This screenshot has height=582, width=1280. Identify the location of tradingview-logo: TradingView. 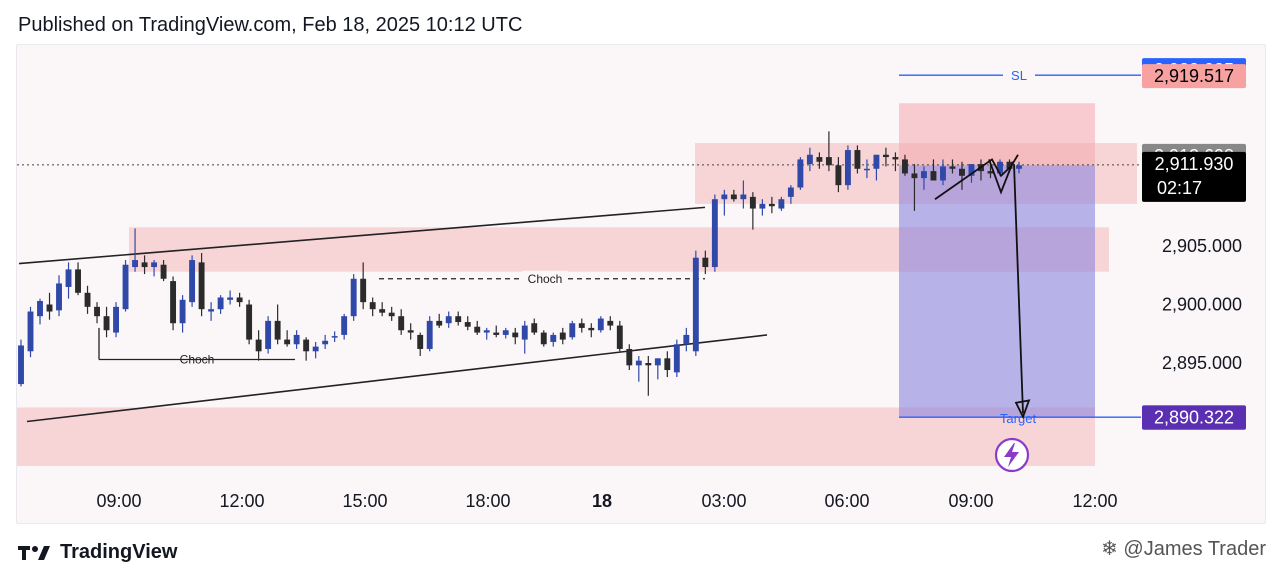
(97, 552).